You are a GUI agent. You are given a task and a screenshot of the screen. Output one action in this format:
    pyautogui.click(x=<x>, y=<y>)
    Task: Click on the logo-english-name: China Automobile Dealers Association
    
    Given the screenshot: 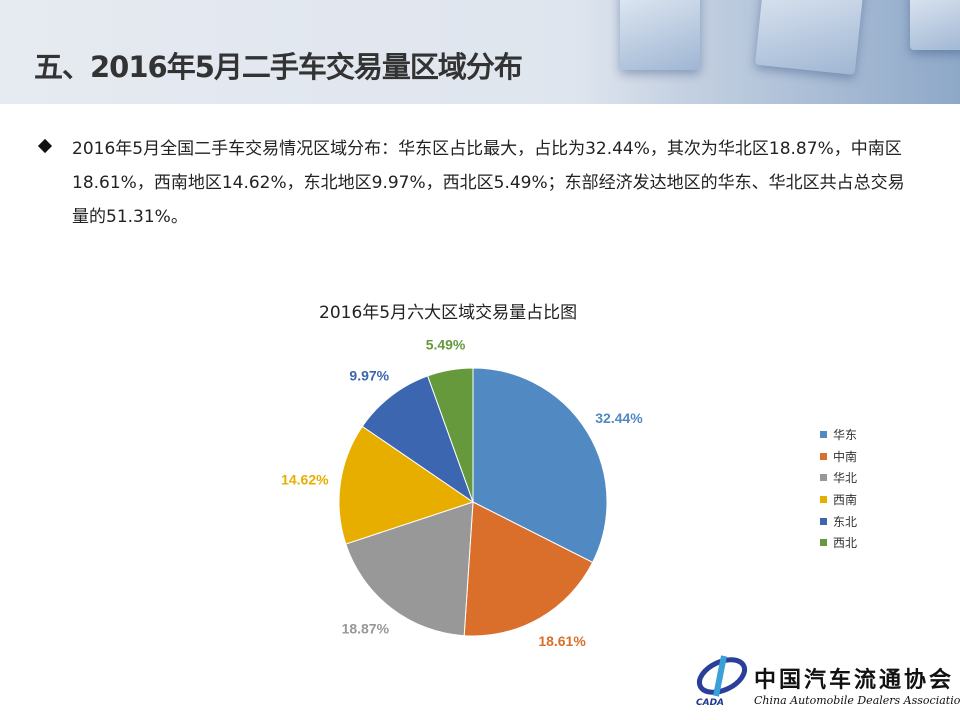 What is the action you would take?
    pyautogui.click(x=857, y=700)
    